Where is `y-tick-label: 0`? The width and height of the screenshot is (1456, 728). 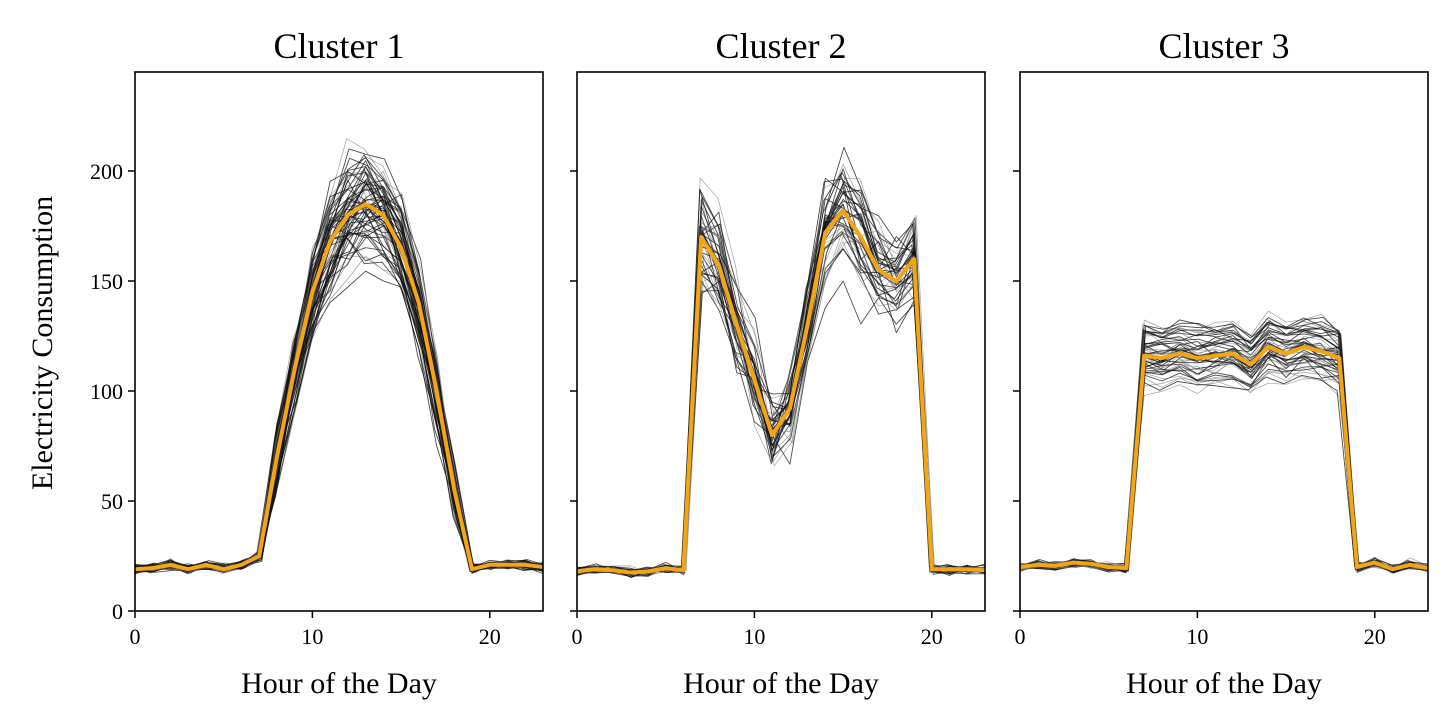 y-tick-label: 0 is located at coordinates (117, 611).